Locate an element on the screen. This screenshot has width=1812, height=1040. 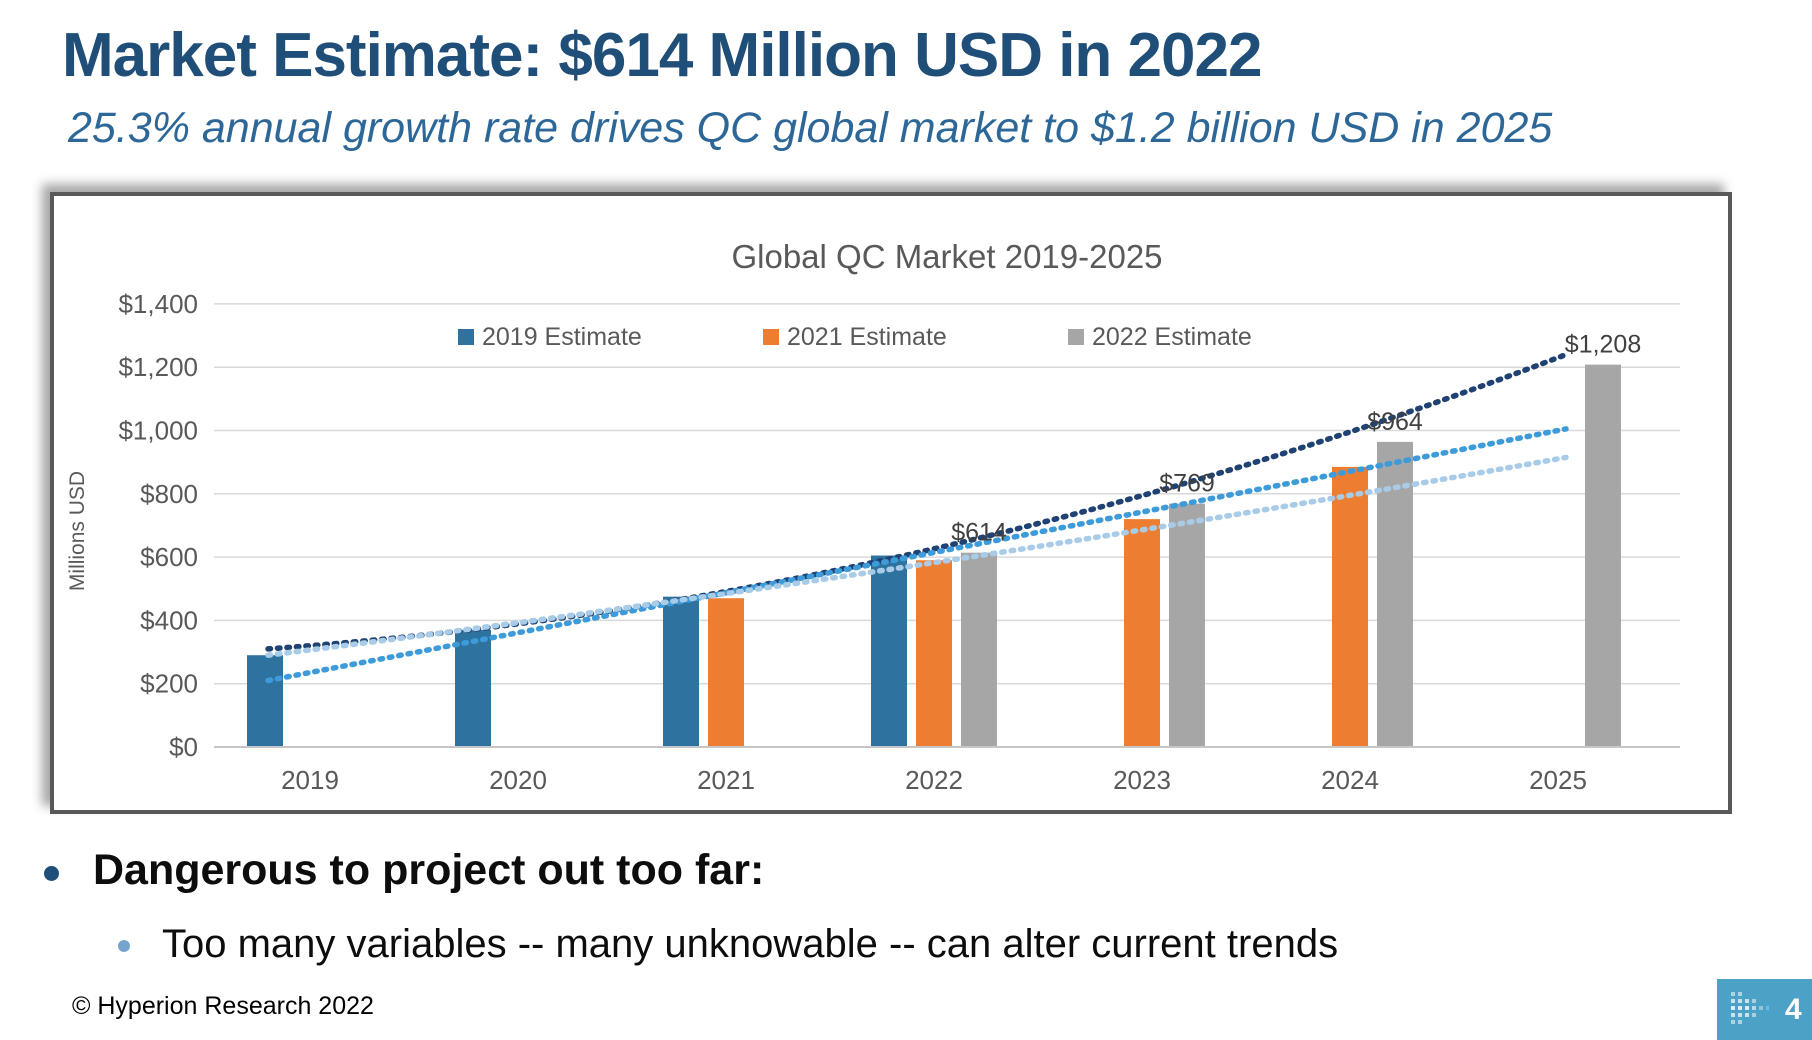
legend-label-2: 2021 Estimate is located at coordinates (867, 337).